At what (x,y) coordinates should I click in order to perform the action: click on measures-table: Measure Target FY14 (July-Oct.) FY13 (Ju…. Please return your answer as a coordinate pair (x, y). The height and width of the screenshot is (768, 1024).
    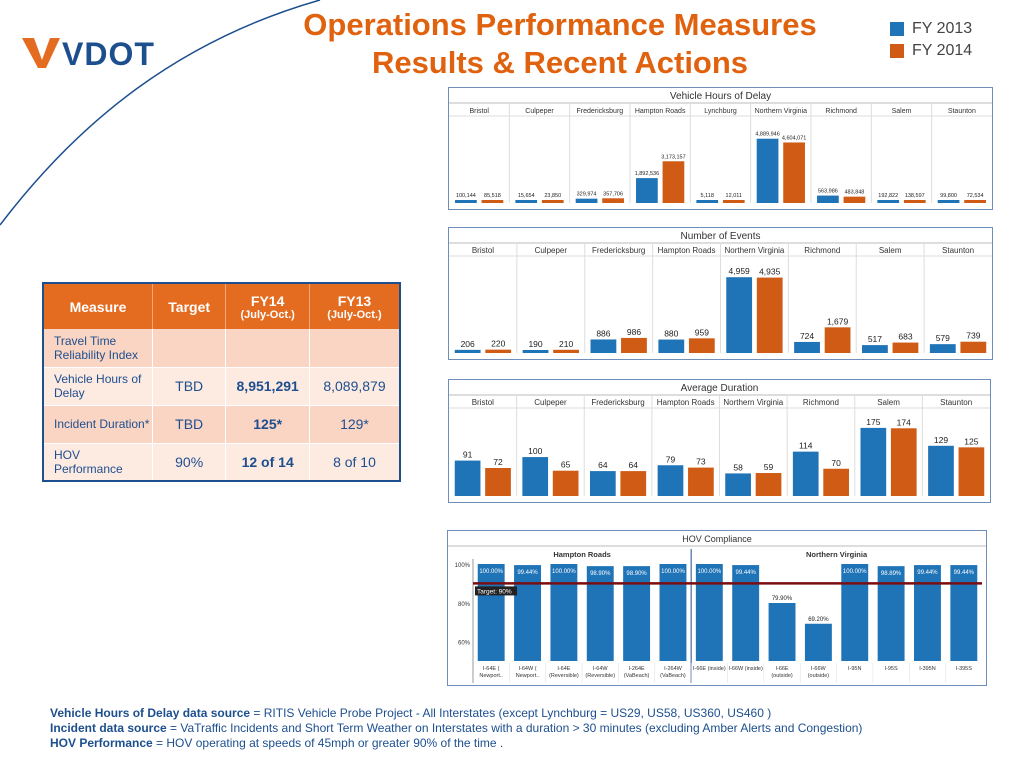
    Looking at the image, I should click on (221, 382).